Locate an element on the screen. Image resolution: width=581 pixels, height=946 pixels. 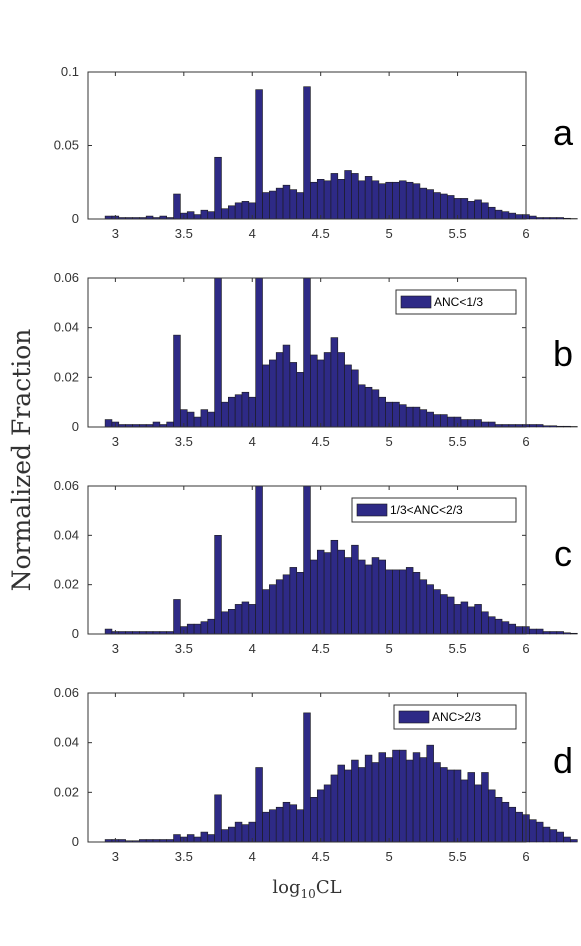
panel-letter: d is located at coordinates (563, 760).